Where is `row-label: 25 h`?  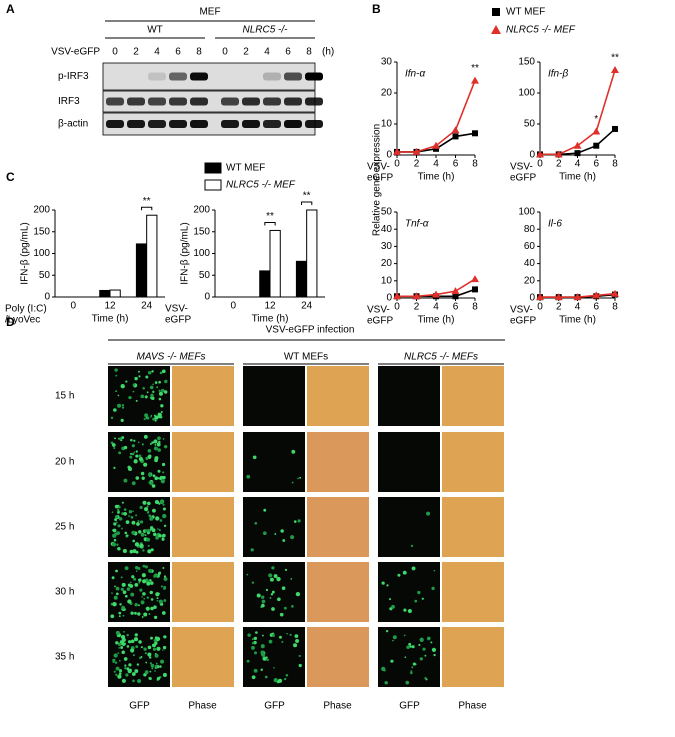
row-label: 25 h is located at coordinates (64, 527).